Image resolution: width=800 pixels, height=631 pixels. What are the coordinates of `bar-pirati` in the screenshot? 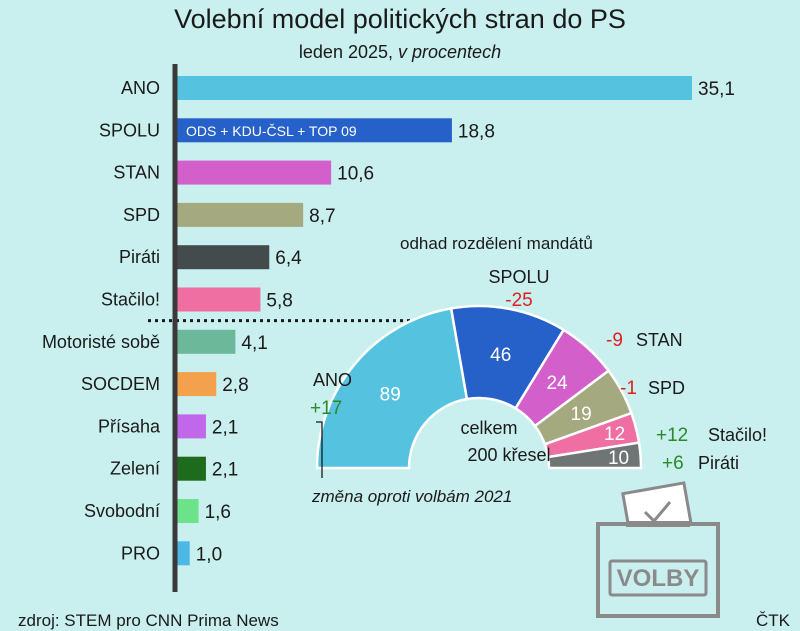 It's located at (222, 257).